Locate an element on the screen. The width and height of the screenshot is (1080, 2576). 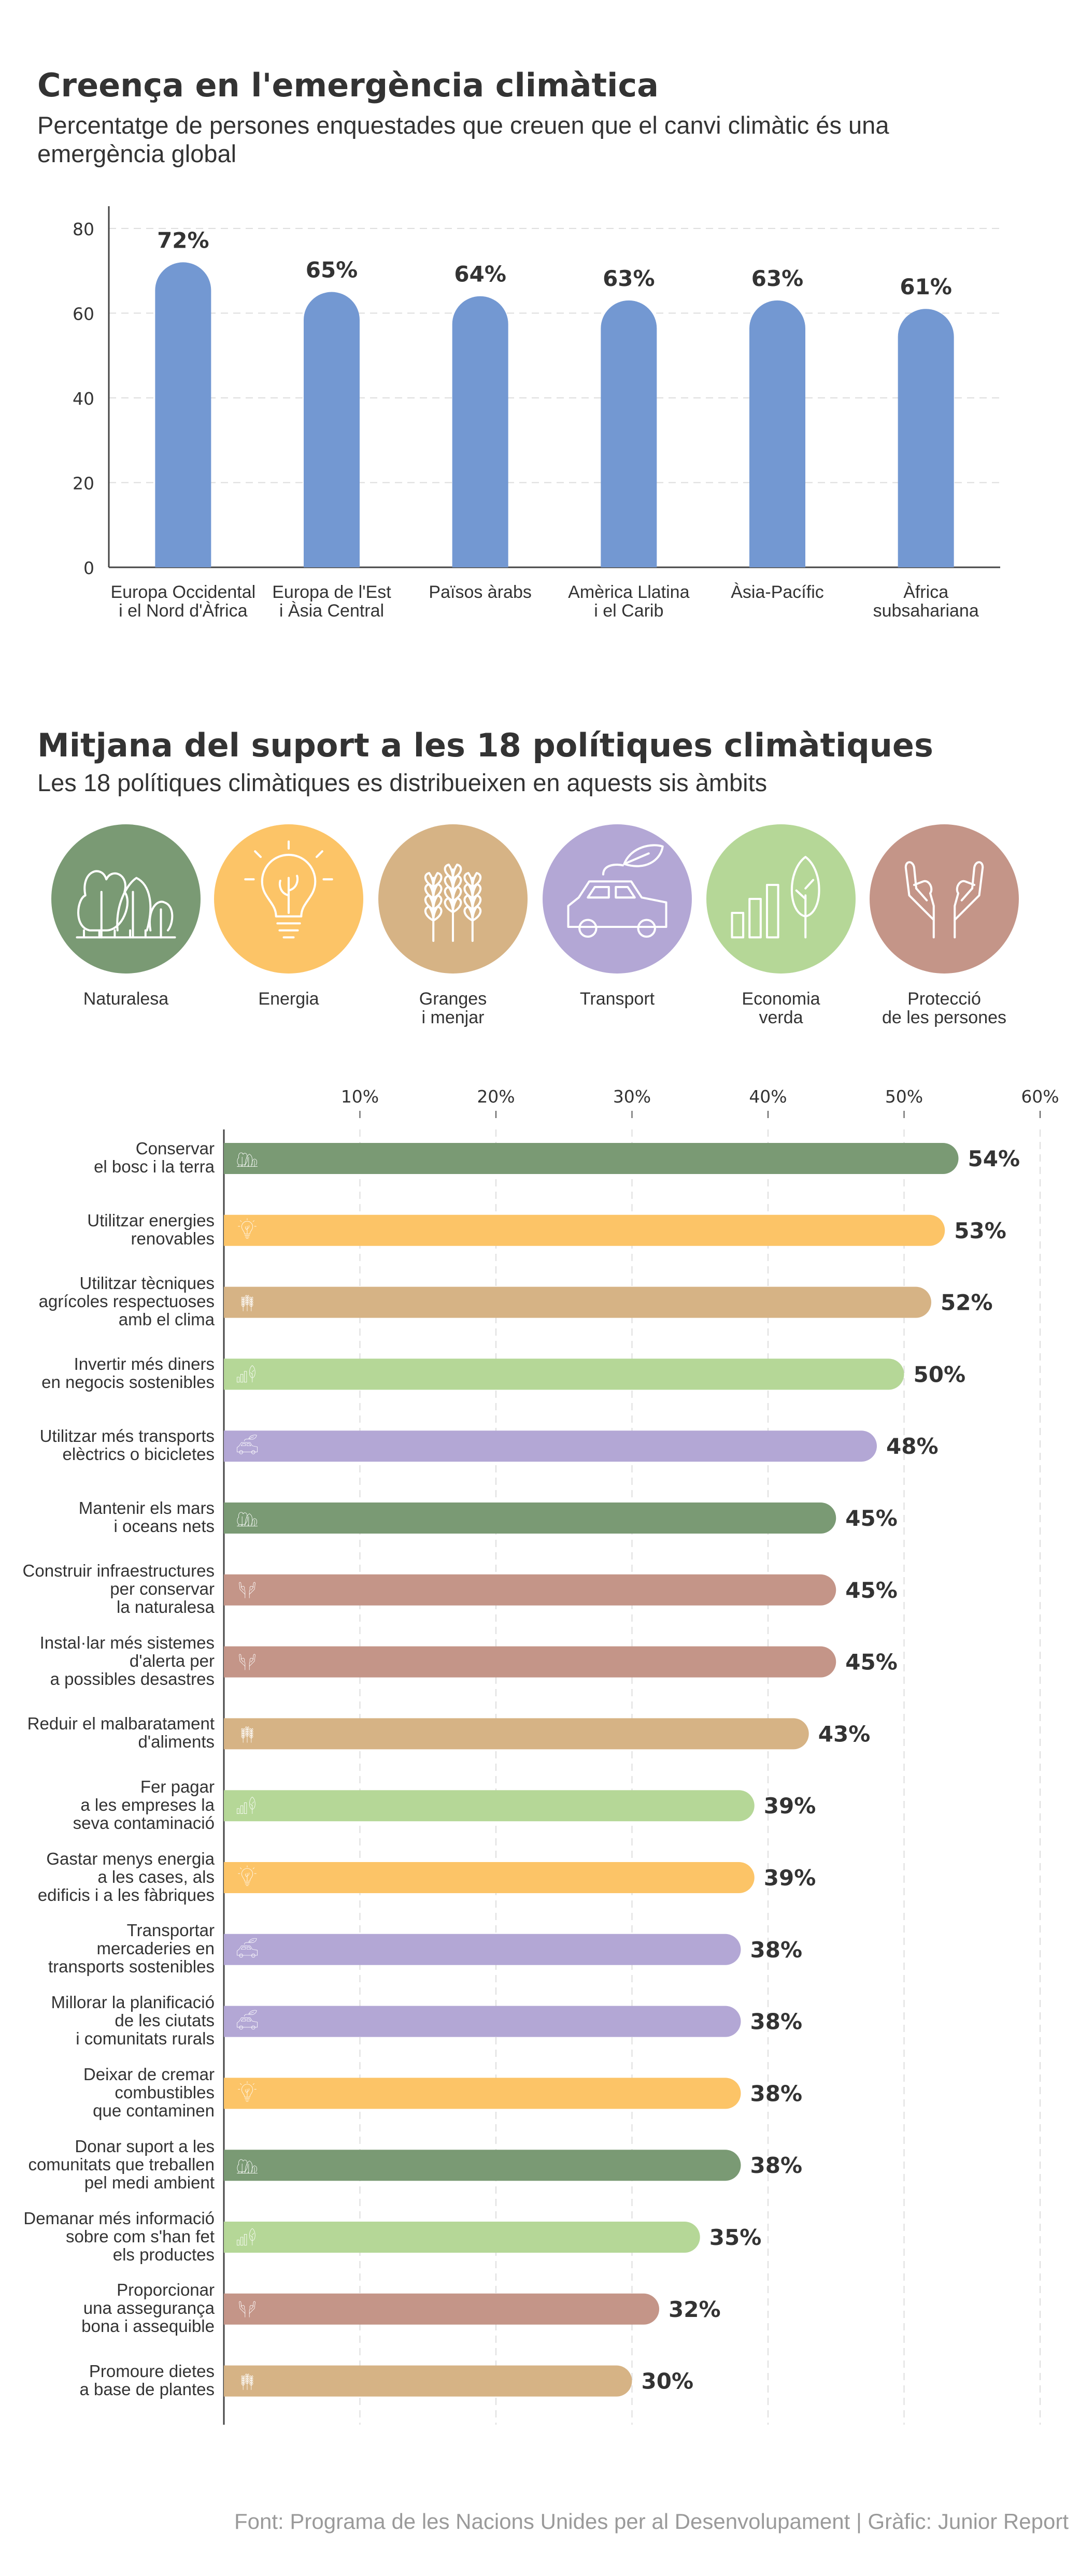
bar-category-label: Conservar el bosc i la terra is located at coordinates (154, 1157).